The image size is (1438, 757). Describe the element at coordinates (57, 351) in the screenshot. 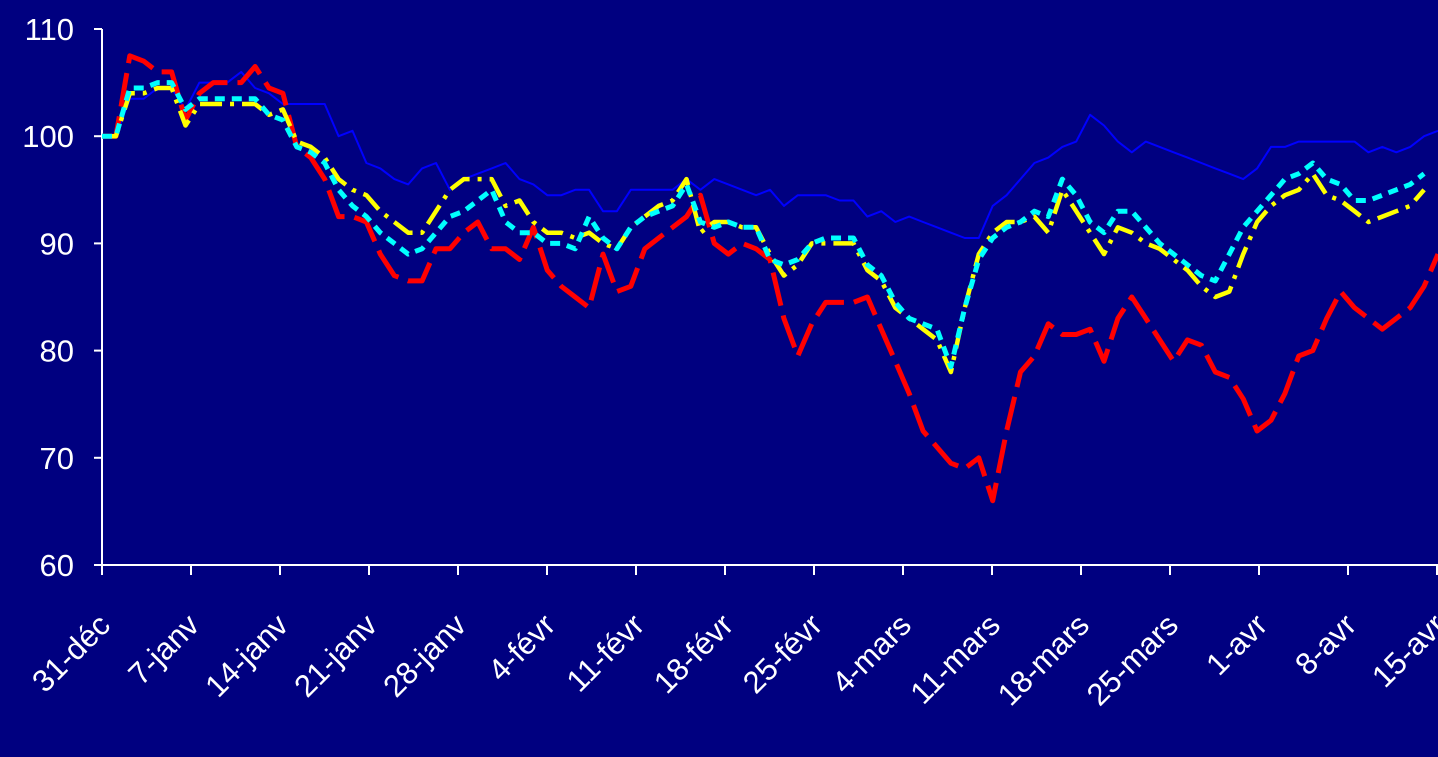

I see `y-tick-label: 80` at that location.